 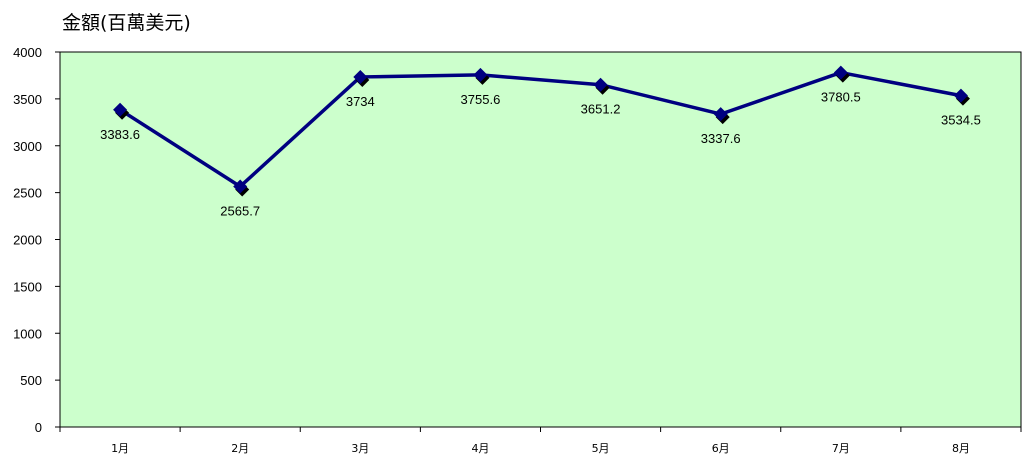 What do you see at coordinates (27, 240) in the screenshot?
I see `y-tick-label: 2000` at bounding box center [27, 240].